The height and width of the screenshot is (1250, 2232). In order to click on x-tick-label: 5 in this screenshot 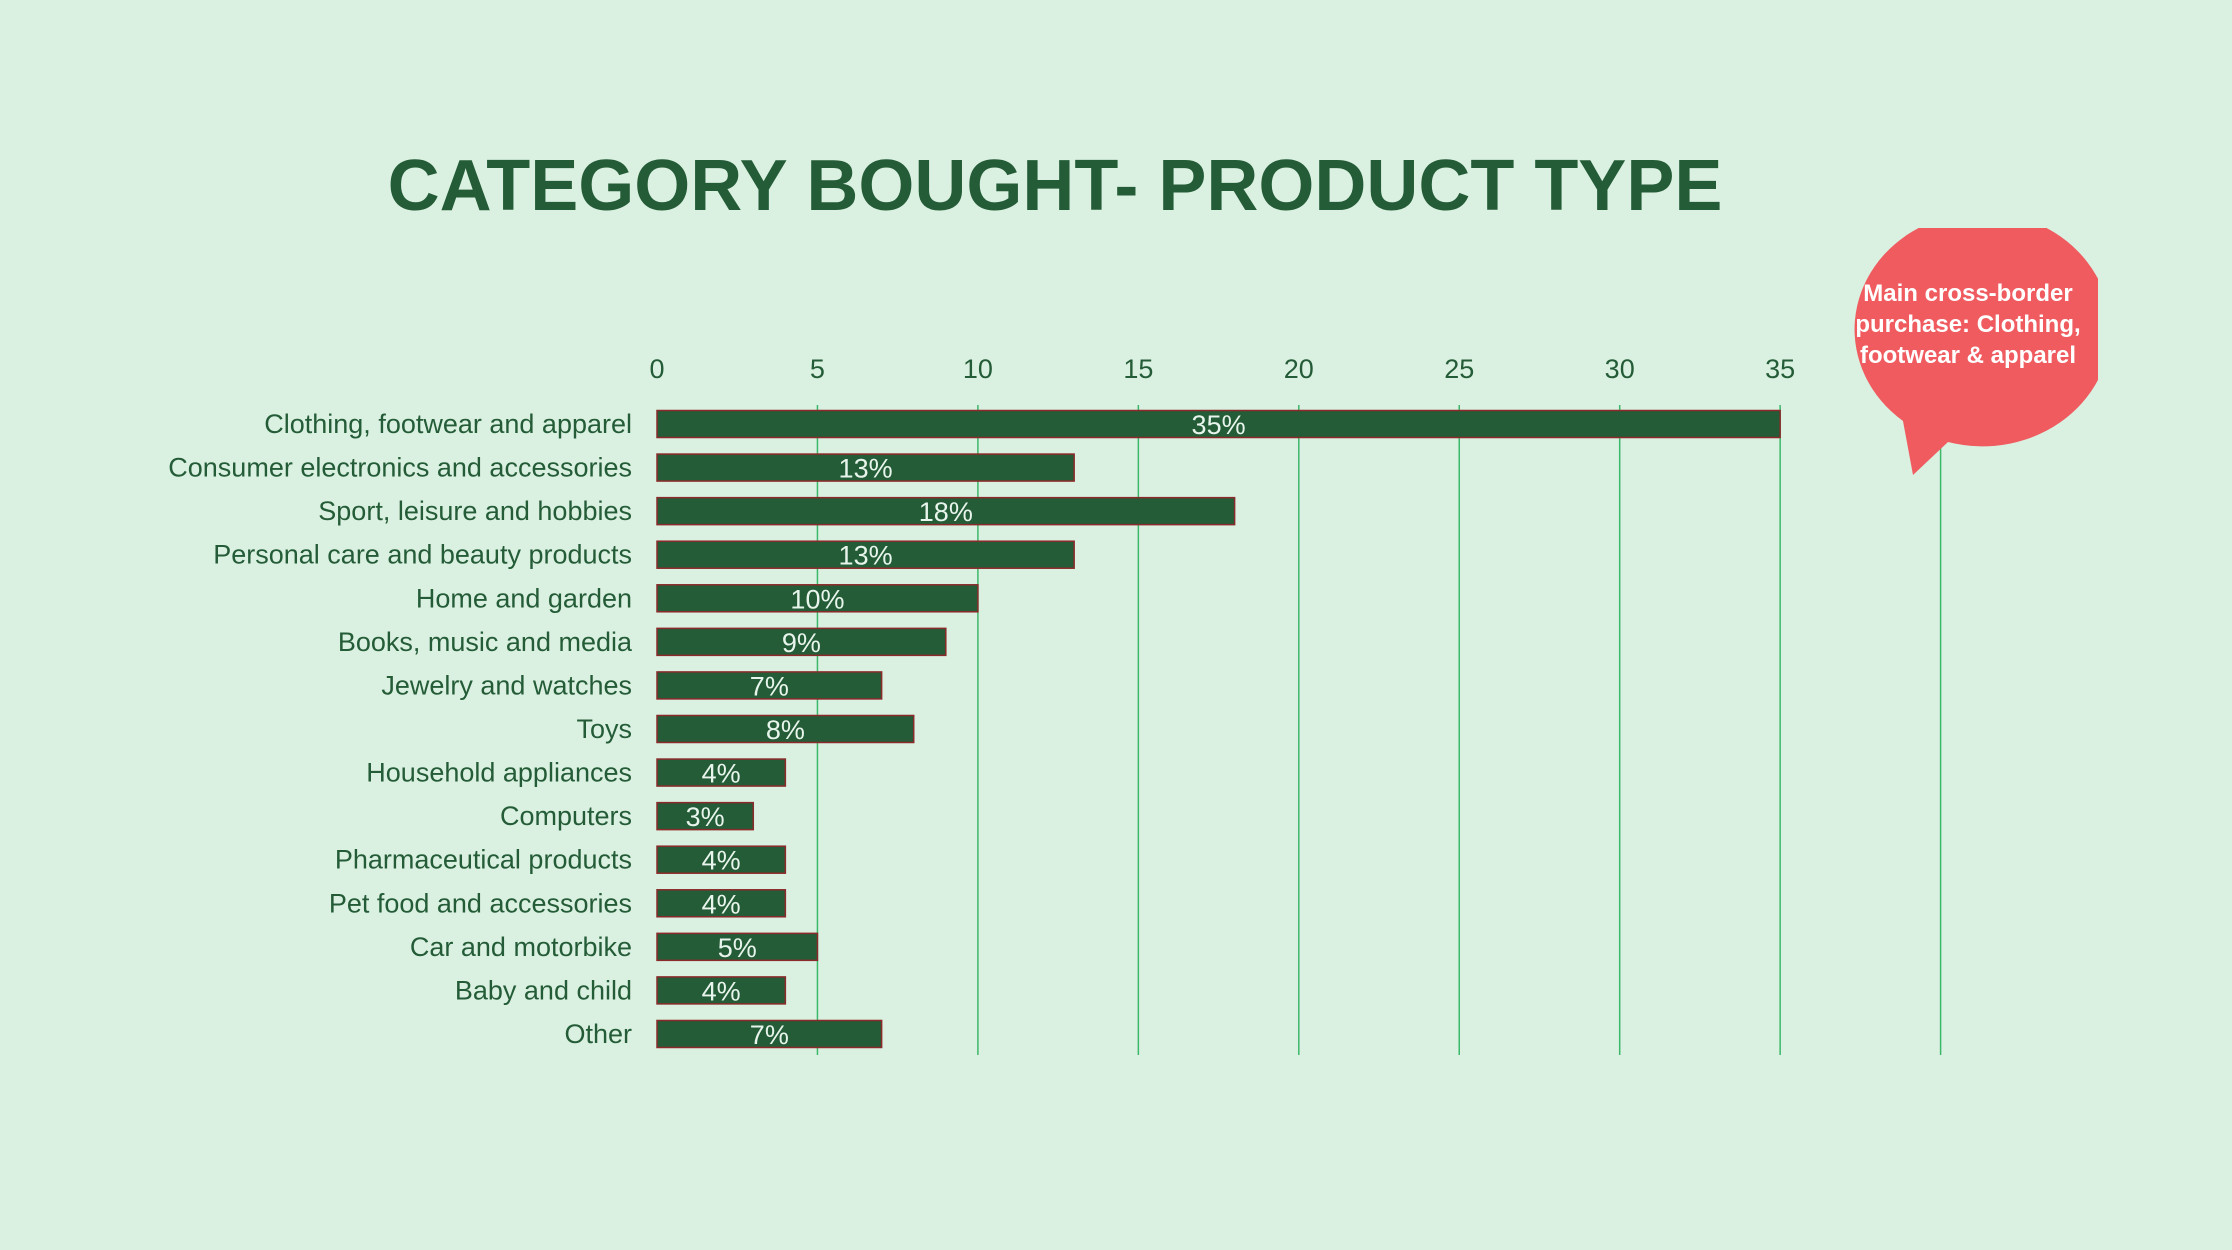, I will do `click(817, 369)`.